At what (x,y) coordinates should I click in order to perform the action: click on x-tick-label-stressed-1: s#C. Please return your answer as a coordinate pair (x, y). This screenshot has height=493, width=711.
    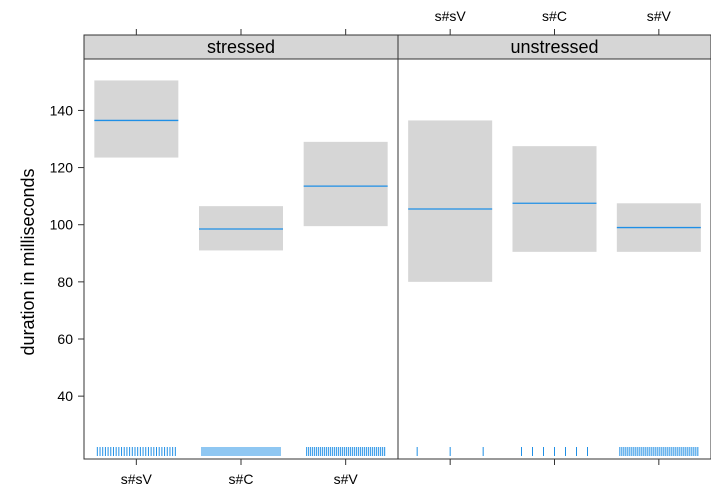
    Looking at the image, I should click on (241, 479).